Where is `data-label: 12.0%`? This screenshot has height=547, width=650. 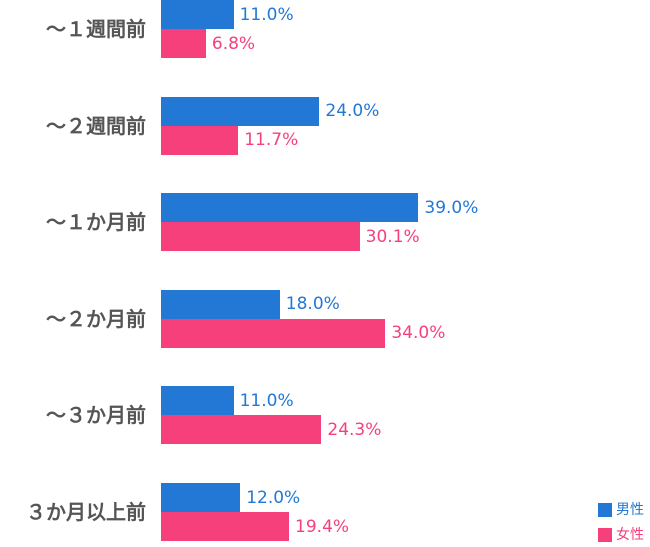 data-label: 12.0% is located at coordinates (273, 497).